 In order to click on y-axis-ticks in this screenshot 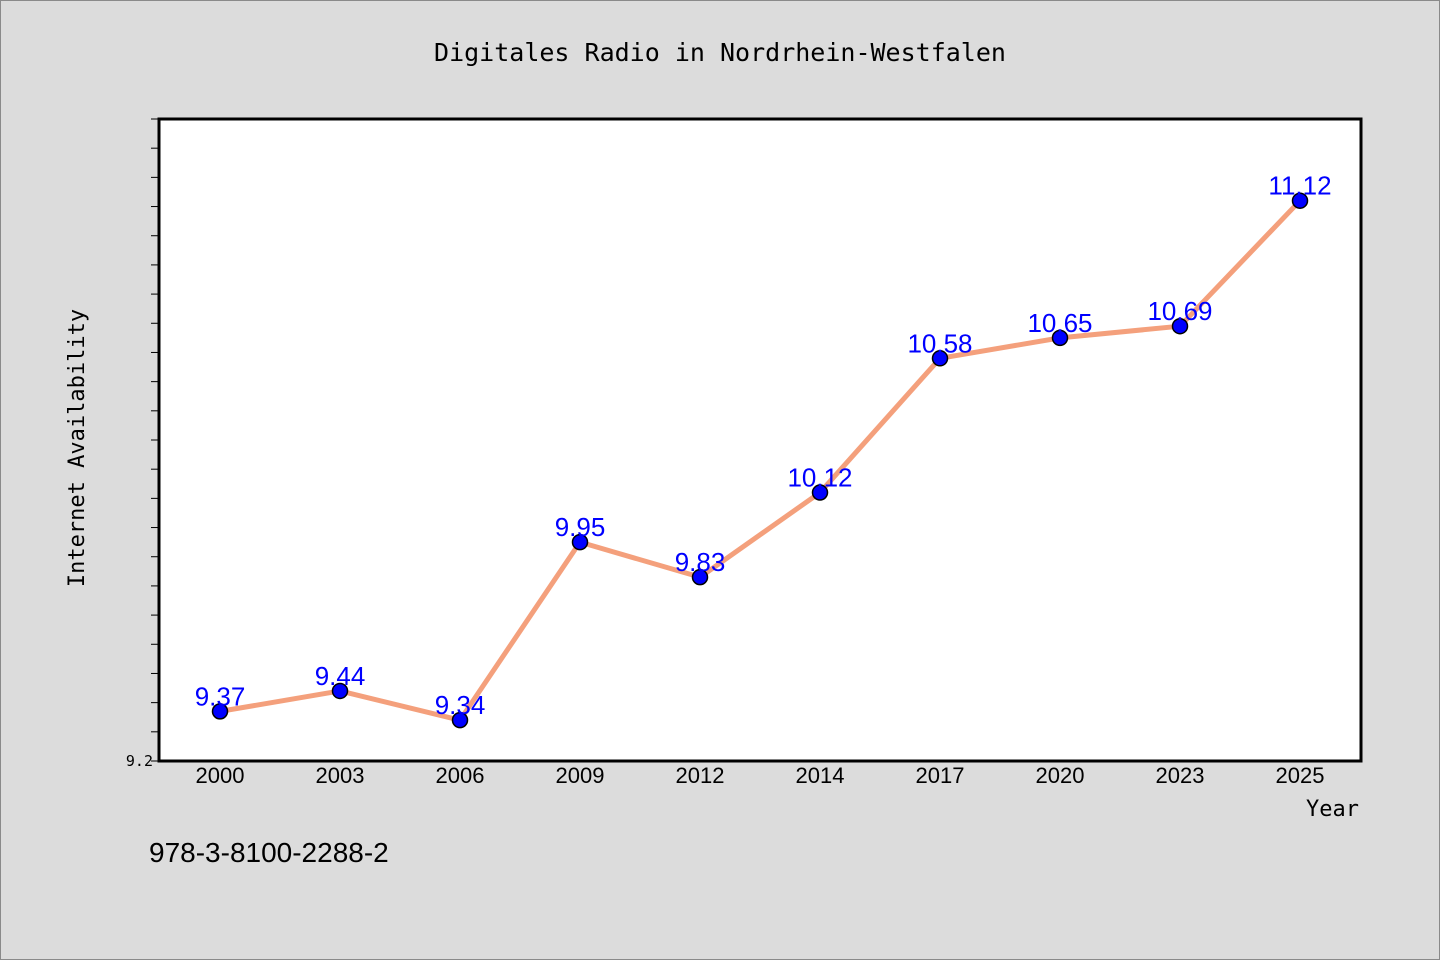, I will do `click(155, 440)`.